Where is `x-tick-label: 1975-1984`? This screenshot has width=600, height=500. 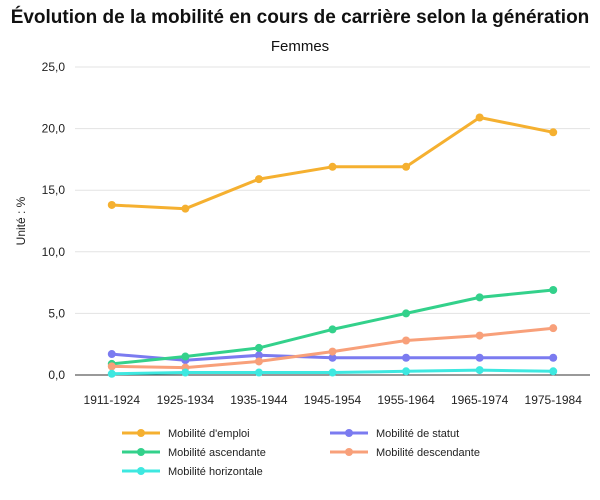
x-tick-label: 1975-1984 is located at coordinates (554, 400).